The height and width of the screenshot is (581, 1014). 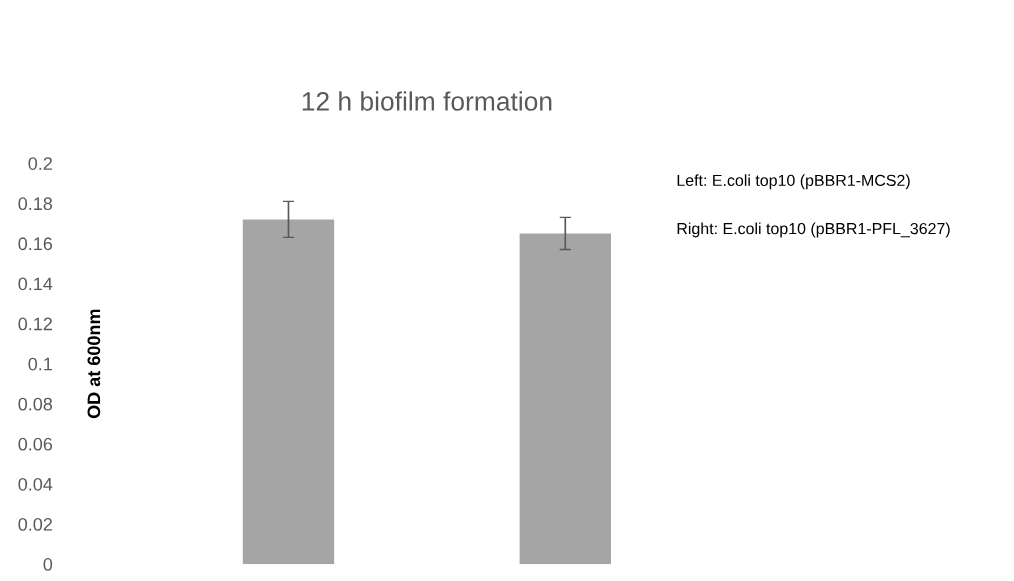 What do you see at coordinates (35, 324) in the screenshot?
I see `y-tick-label: 0.12` at bounding box center [35, 324].